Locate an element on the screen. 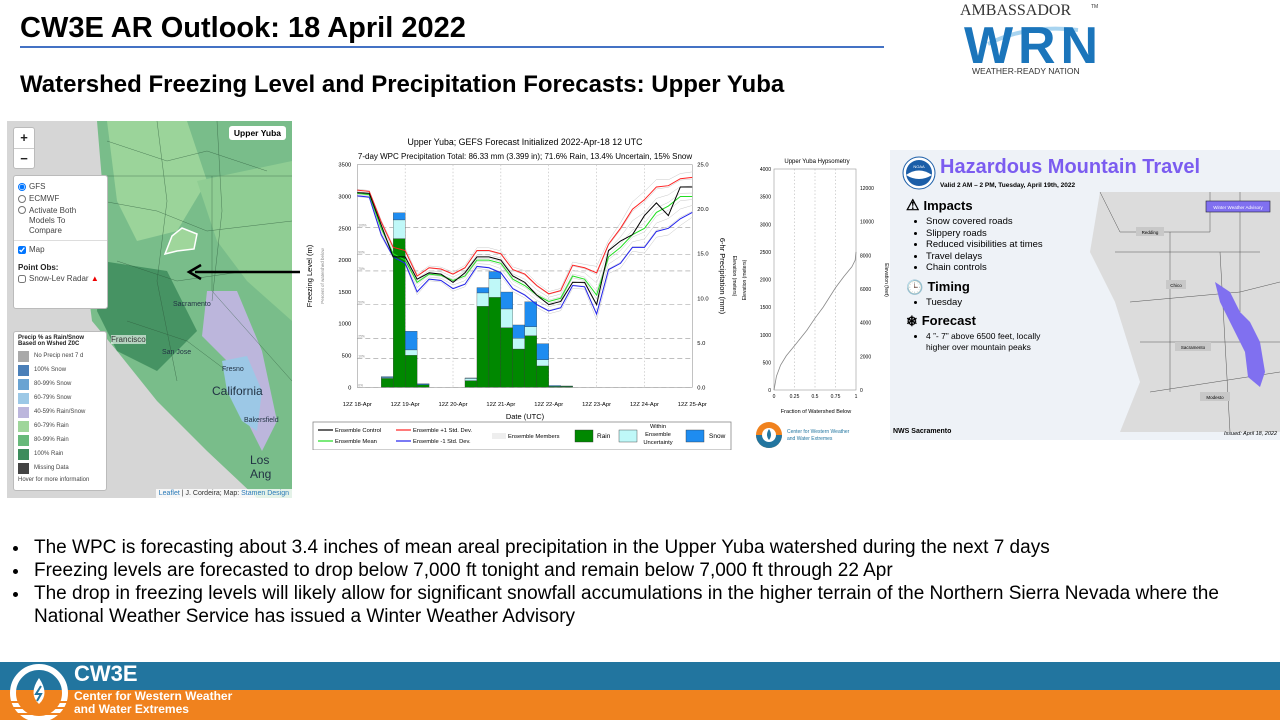 This screenshot has height=720, width=1280. zoom-out-button: − is located at coordinates (24, 158).